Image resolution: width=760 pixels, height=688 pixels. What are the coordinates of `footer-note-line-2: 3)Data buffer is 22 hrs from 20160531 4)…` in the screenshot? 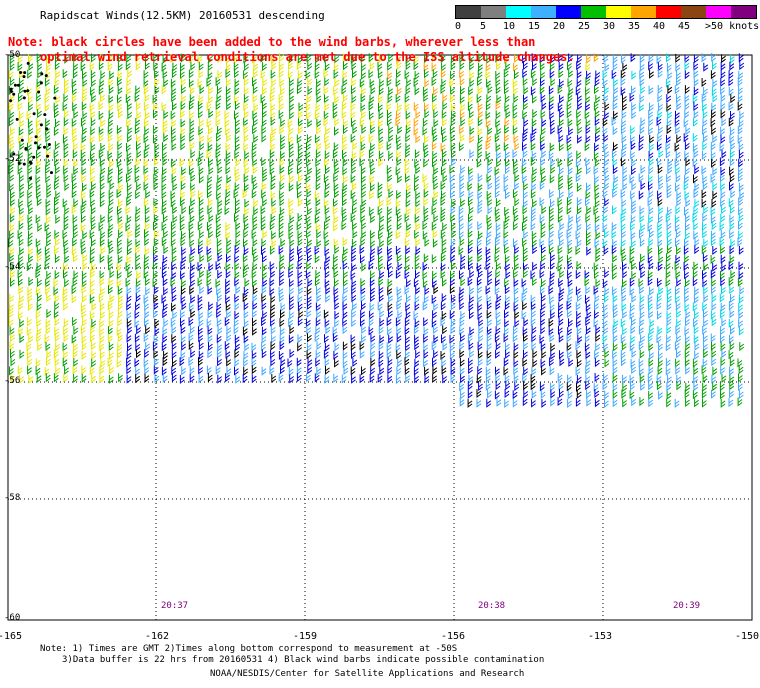 It's located at (303, 660).